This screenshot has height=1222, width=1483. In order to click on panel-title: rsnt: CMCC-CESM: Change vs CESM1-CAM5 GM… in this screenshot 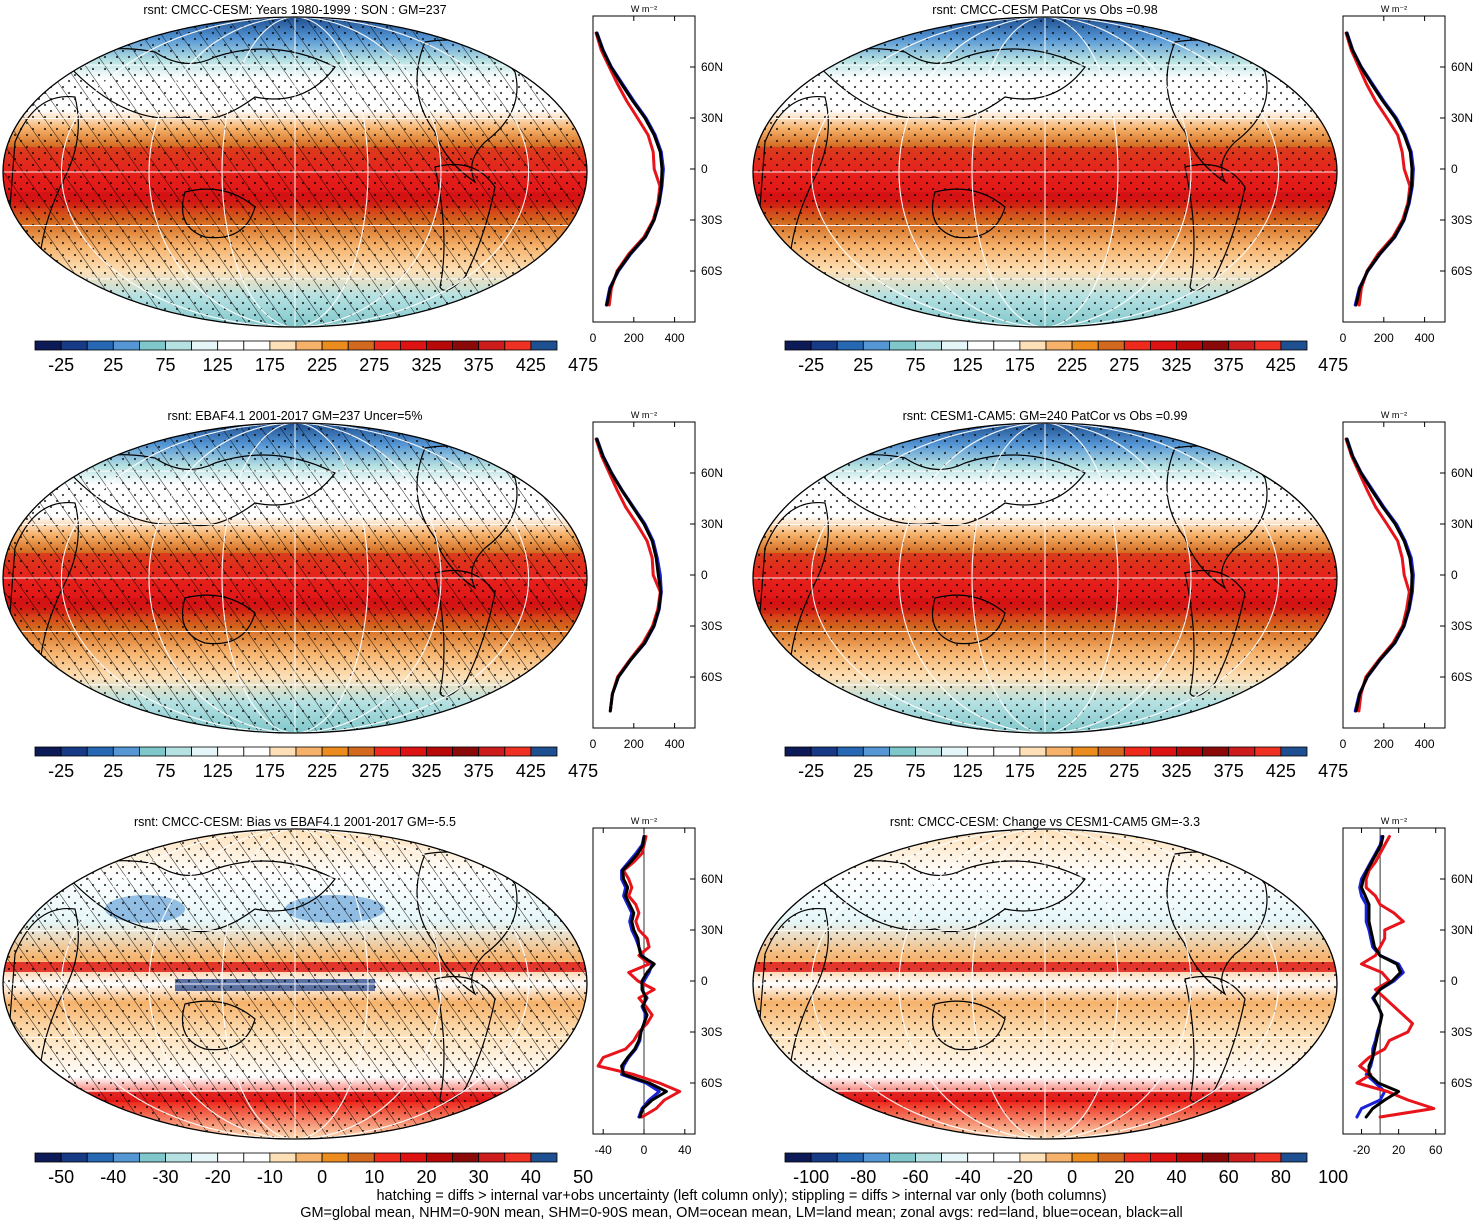, I will do `click(1045, 822)`.